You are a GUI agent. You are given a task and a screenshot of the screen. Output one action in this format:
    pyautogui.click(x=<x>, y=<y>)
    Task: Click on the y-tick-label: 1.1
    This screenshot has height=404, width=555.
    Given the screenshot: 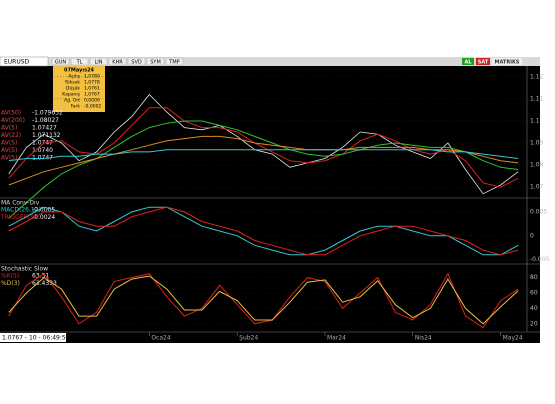 What is the action you would take?
    pyautogui.click(x=535, y=120)
    